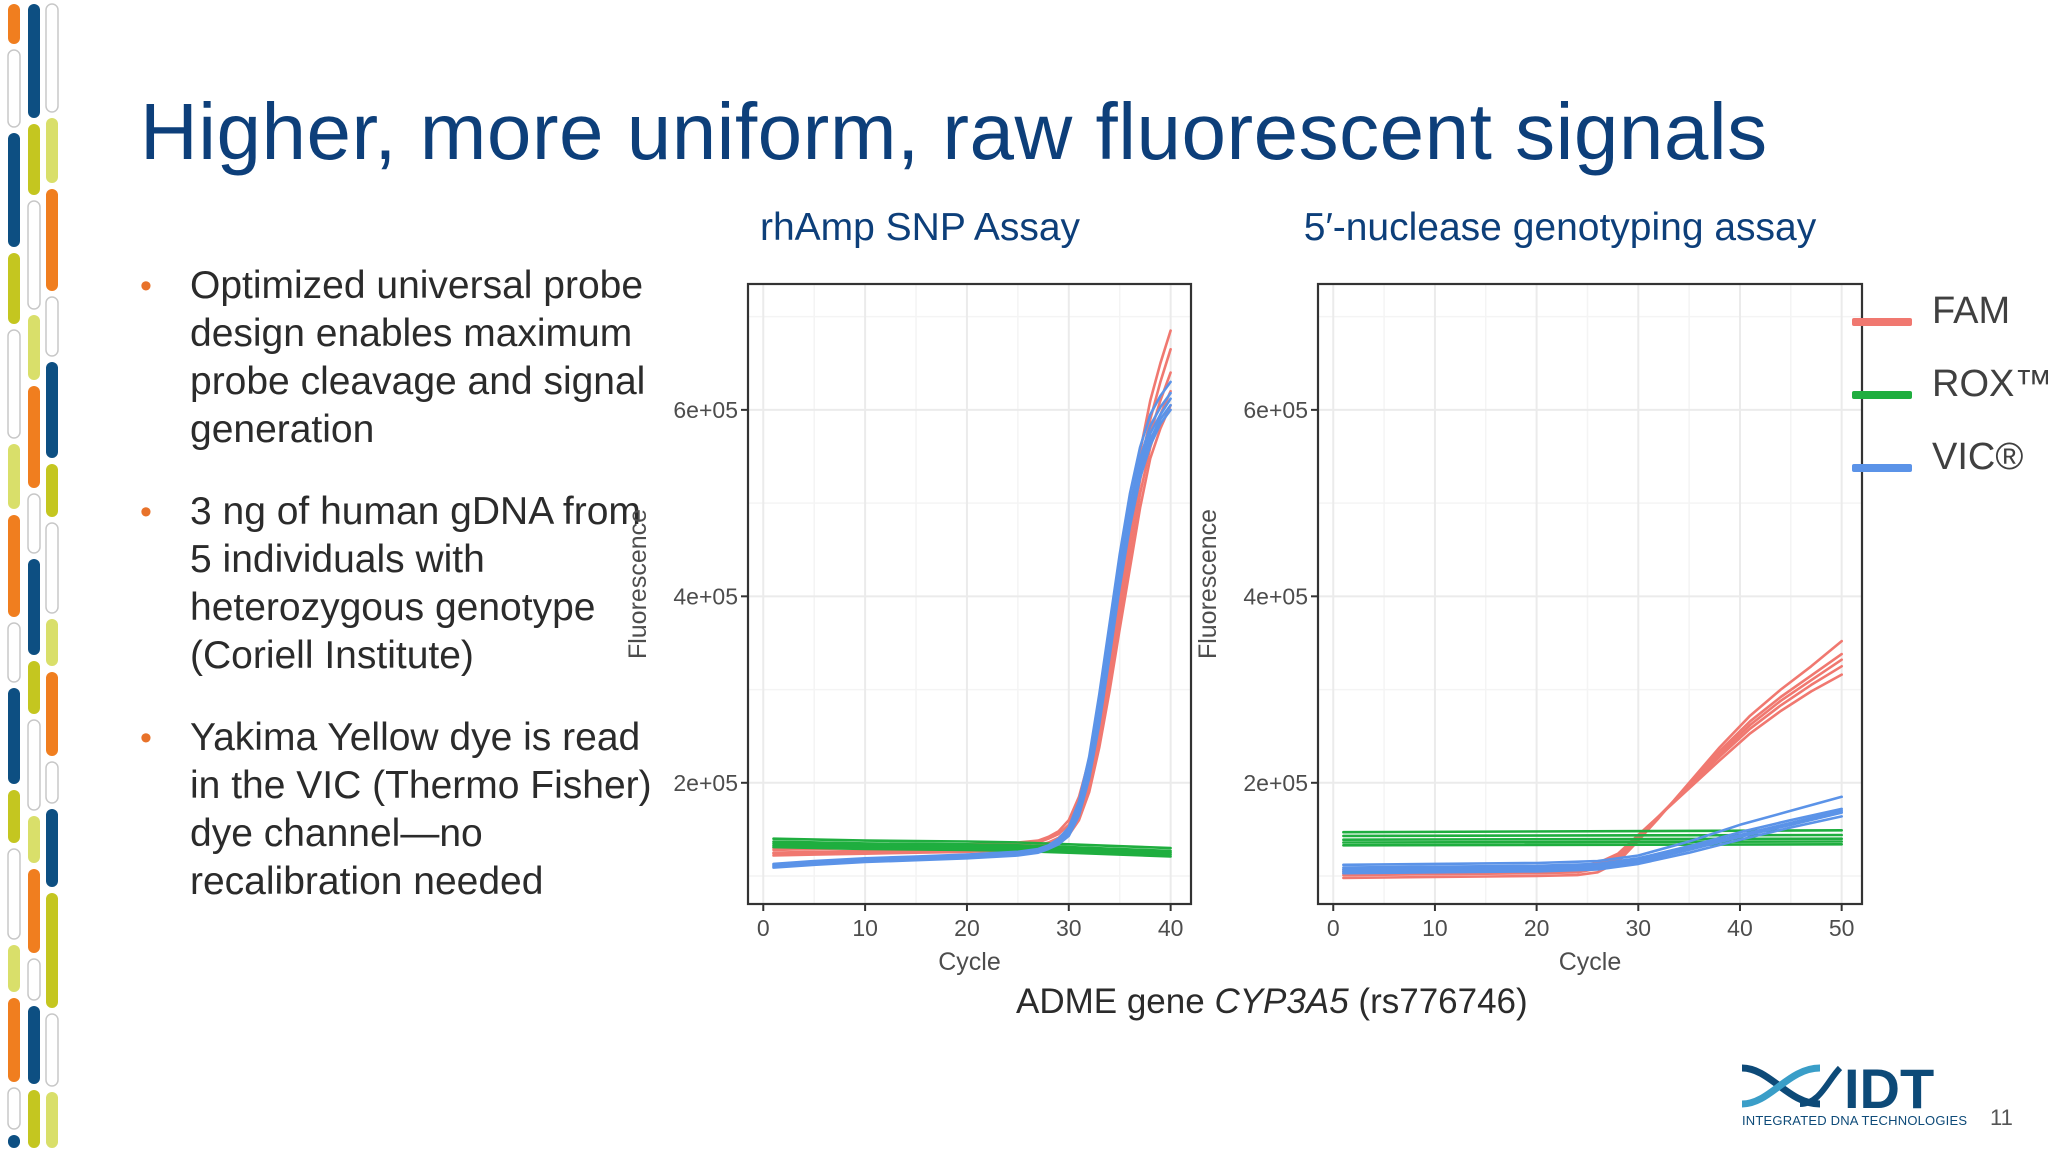  I want to click on idt-logo: IDT, so click(1837, 1088).